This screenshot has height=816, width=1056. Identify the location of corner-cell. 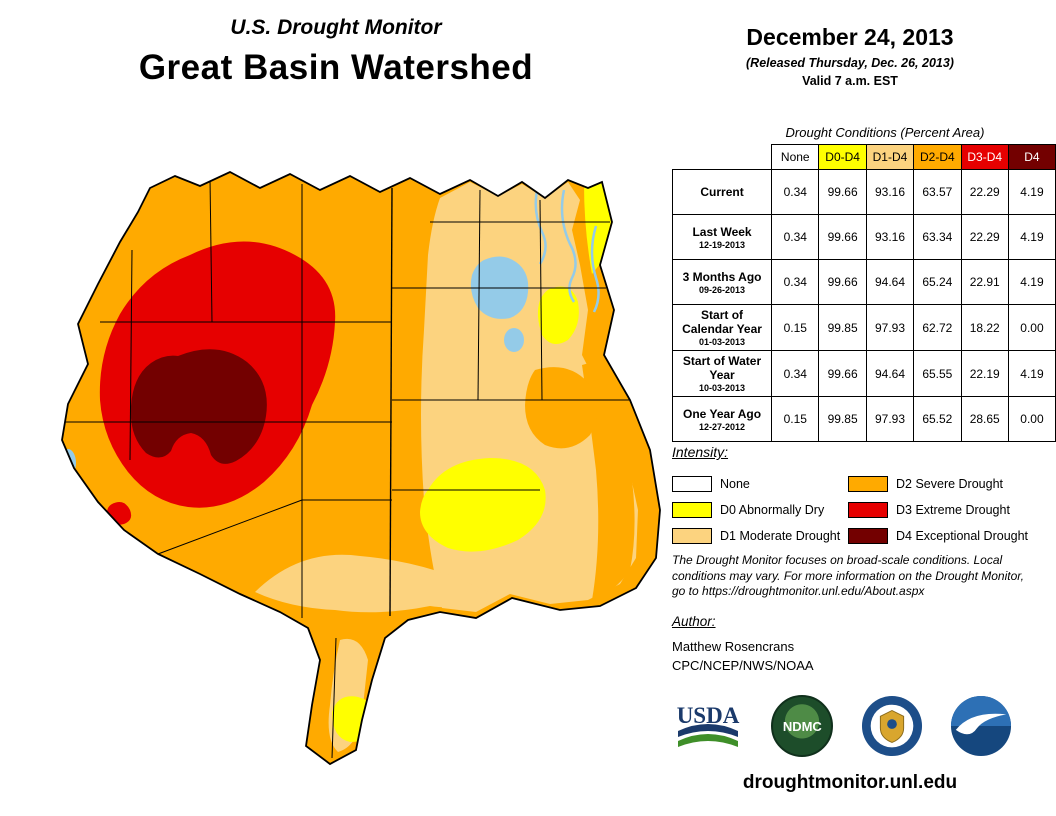
(722, 157).